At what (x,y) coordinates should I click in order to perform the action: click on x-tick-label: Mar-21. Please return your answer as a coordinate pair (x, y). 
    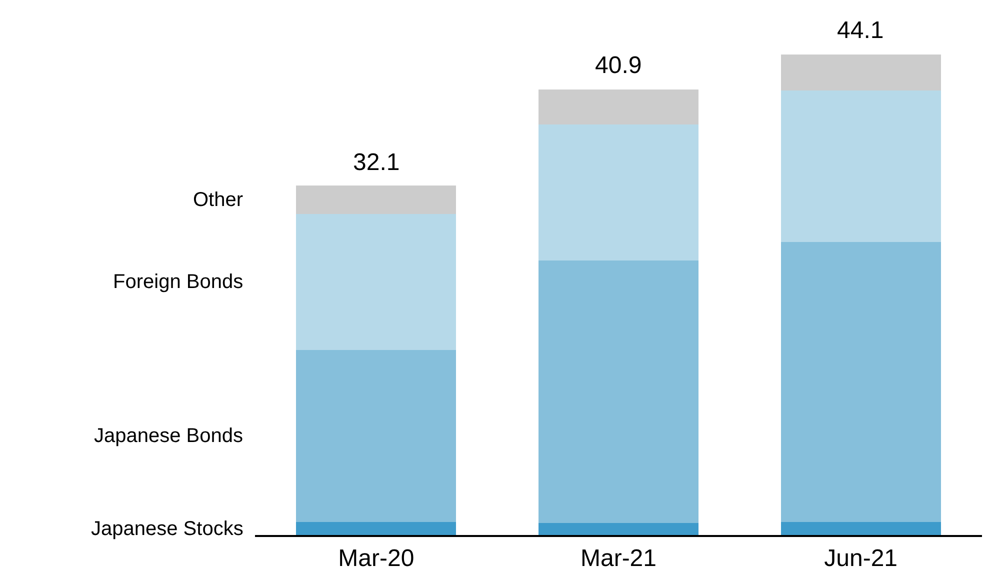
    Looking at the image, I should click on (618, 558).